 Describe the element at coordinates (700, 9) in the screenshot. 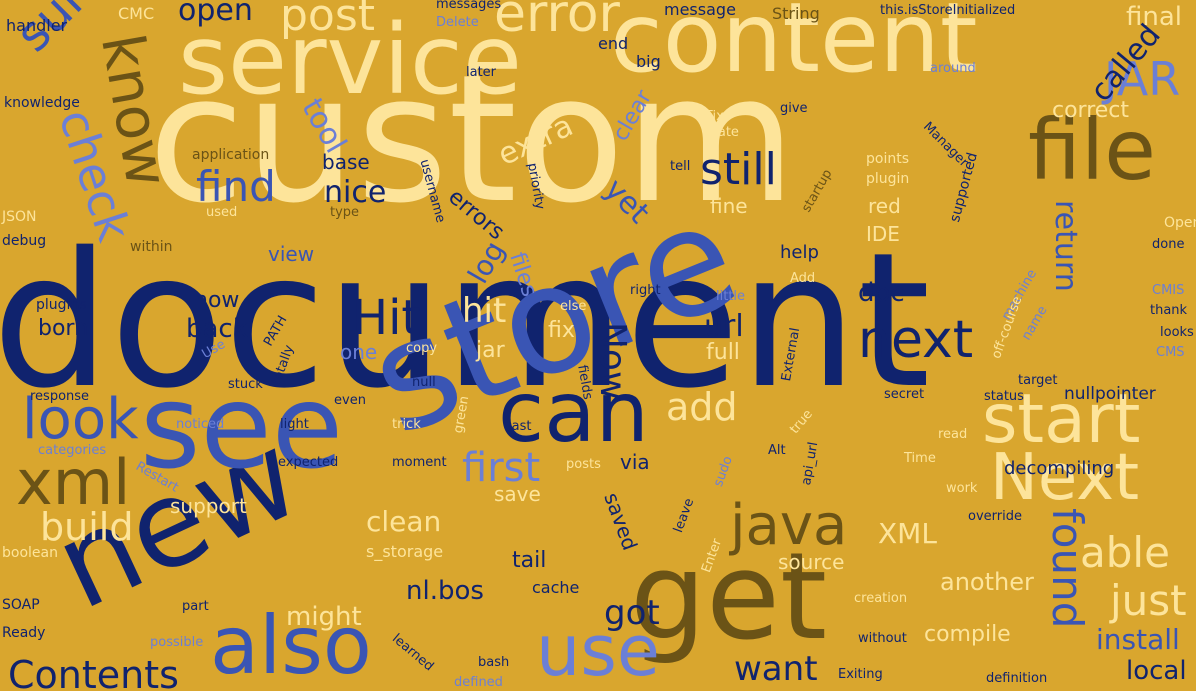

I see `word-message: message` at that location.